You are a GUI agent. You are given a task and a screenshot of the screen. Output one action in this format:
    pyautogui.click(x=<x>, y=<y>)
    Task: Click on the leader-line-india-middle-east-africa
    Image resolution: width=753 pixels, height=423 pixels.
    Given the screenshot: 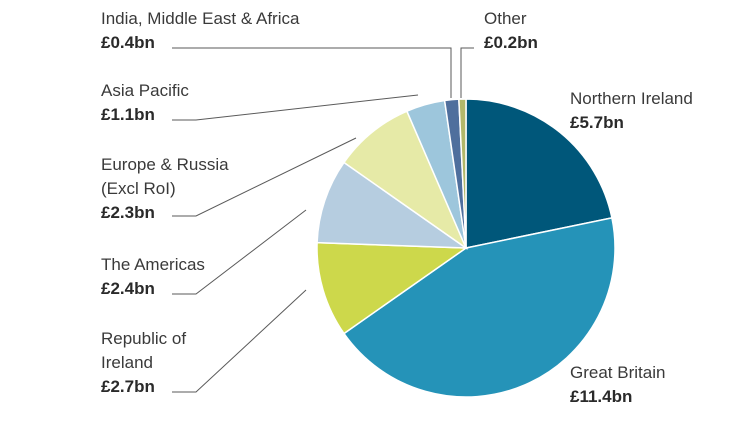 What is the action you would take?
    pyautogui.click(x=312, y=72)
    